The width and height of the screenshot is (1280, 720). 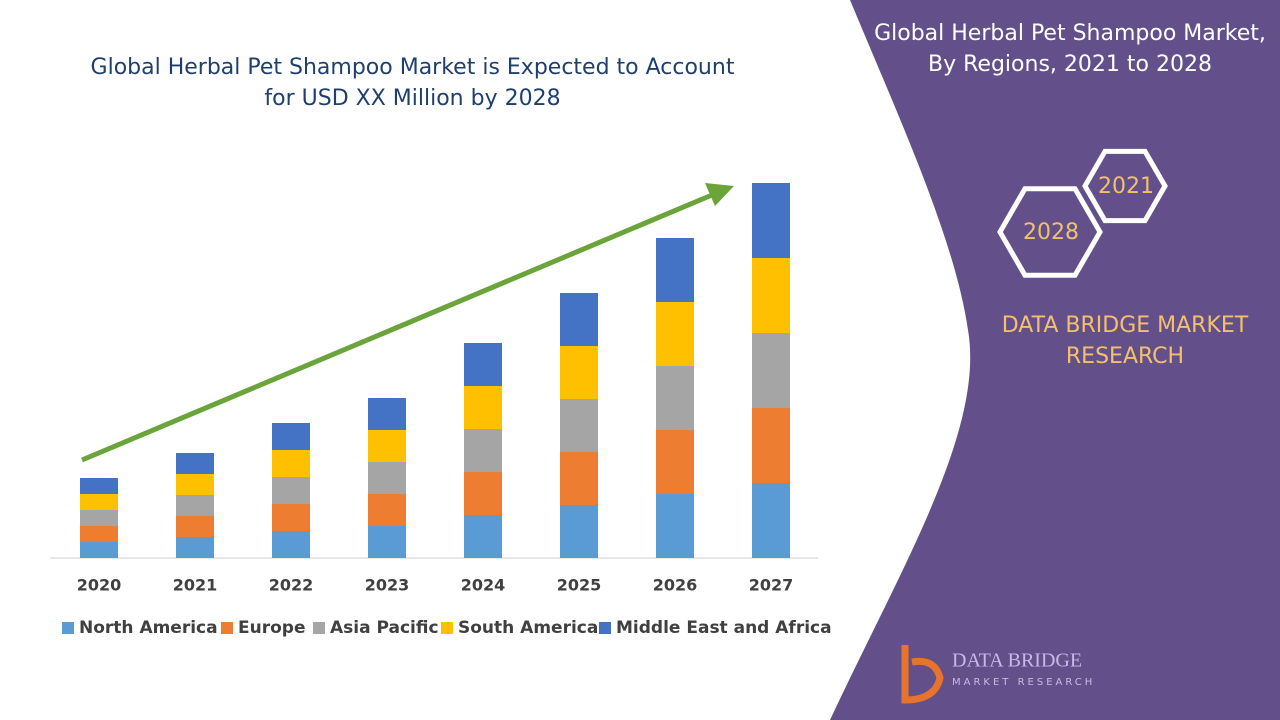 What do you see at coordinates (1017, 661) in the screenshot?
I see `logo-name: DATA BRIDGE` at bounding box center [1017, 661].